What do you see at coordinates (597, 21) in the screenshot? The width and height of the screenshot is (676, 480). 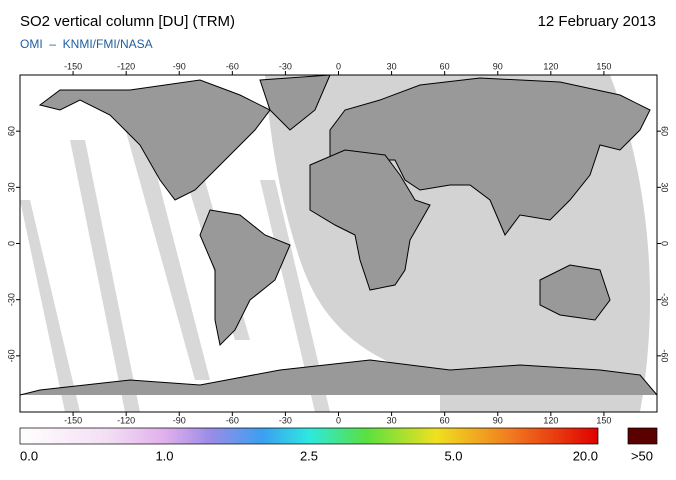 I see `date: 12 February 2013` at bounding box center [597, 21].